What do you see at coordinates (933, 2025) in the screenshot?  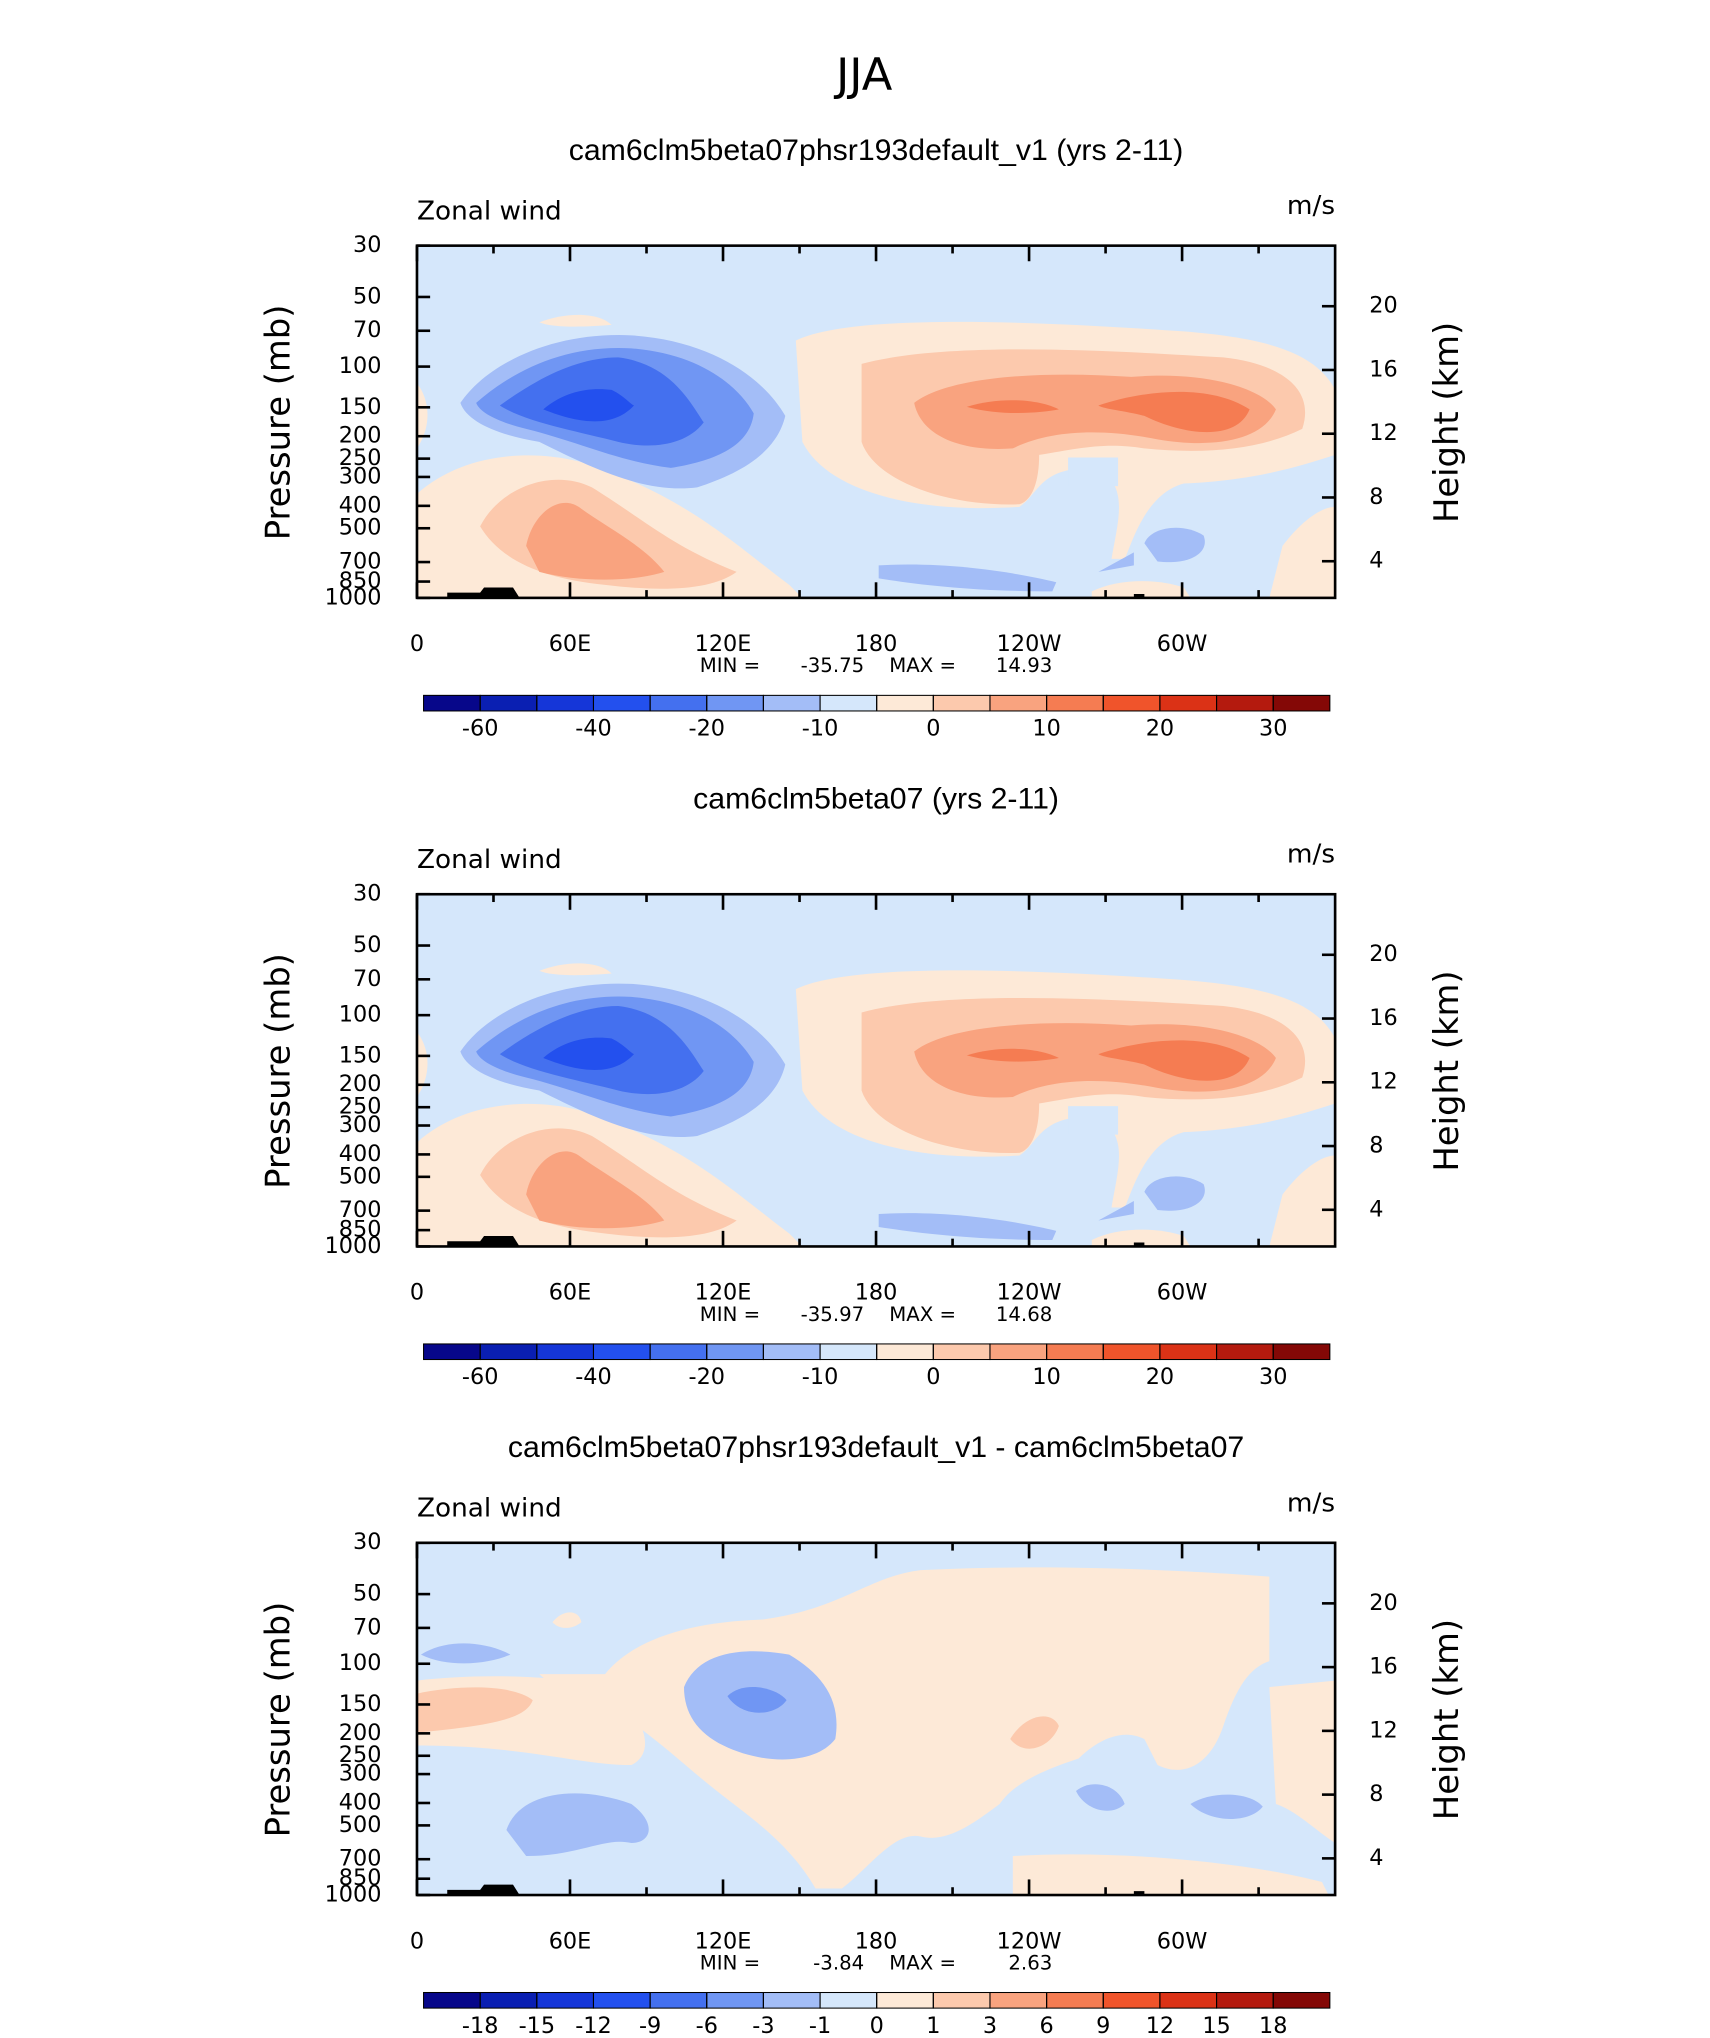 I see `colorbar-label: 1` at bounding box center [933, 2025].